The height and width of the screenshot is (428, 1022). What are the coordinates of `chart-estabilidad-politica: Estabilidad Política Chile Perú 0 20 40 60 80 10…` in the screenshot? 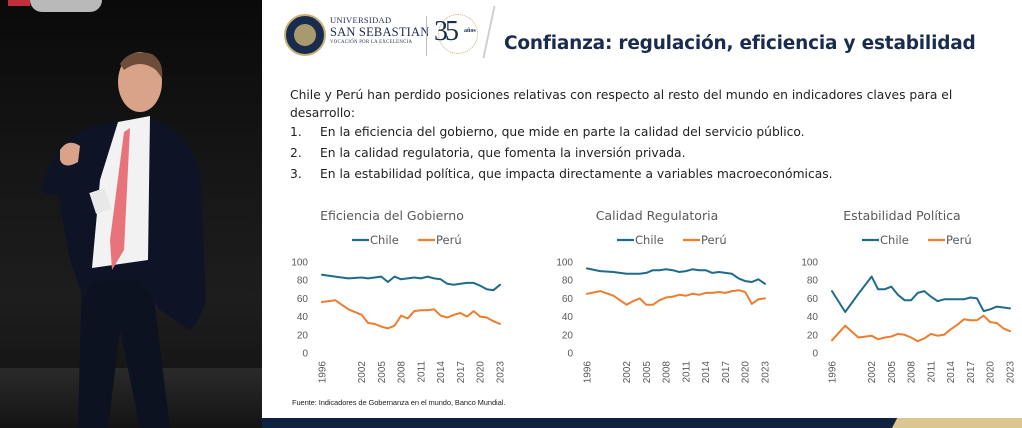 It's located at (907, 295).